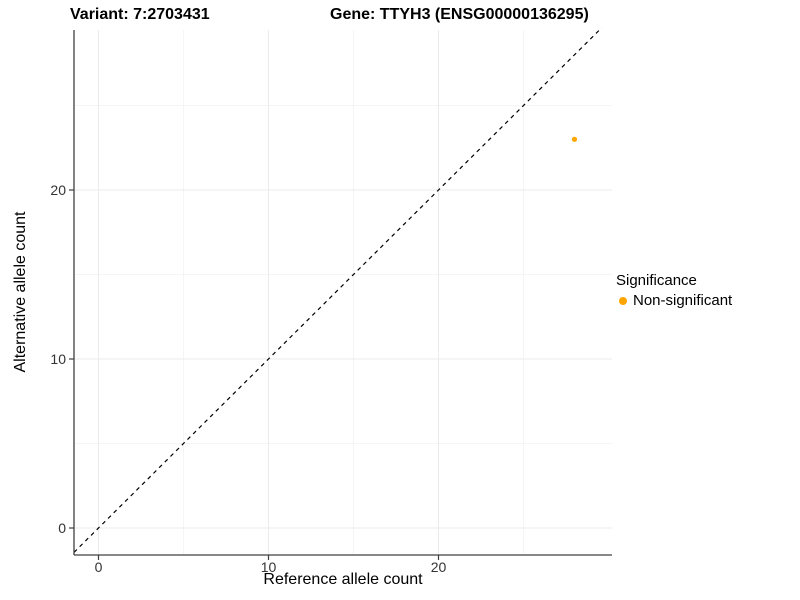  Describe the element at coordinates (459, 14) in the screenshot. I see `gene-title: Gene: TTYH3 (ENSG00000136295)` at that location.